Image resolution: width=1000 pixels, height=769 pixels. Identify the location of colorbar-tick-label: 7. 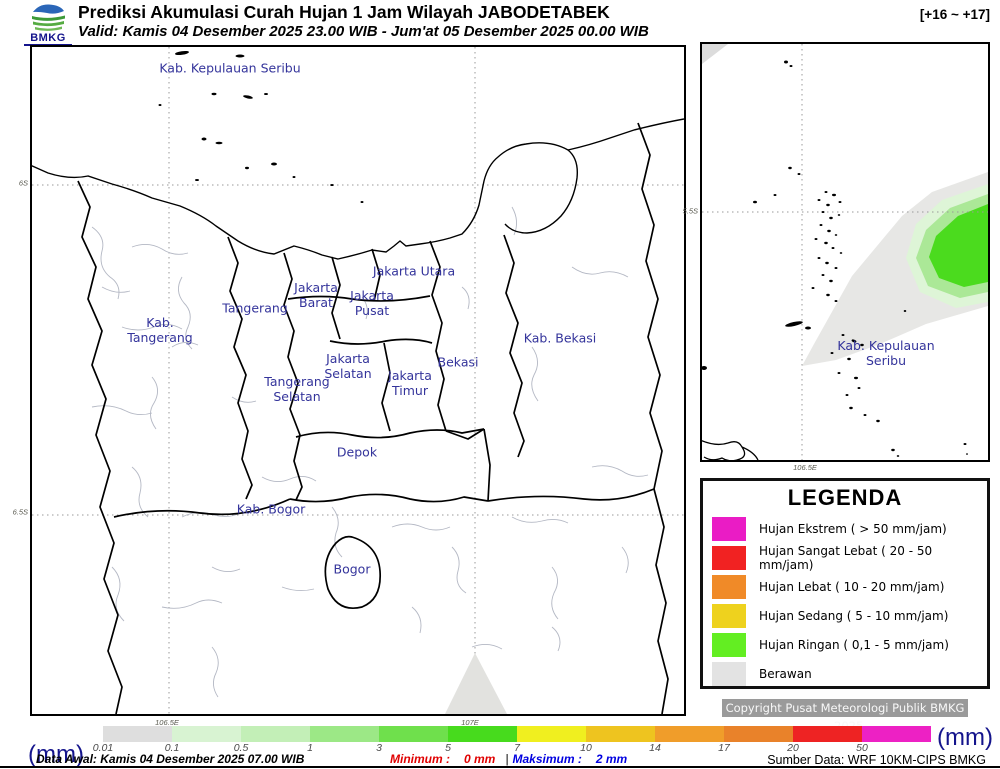
(517, 748).